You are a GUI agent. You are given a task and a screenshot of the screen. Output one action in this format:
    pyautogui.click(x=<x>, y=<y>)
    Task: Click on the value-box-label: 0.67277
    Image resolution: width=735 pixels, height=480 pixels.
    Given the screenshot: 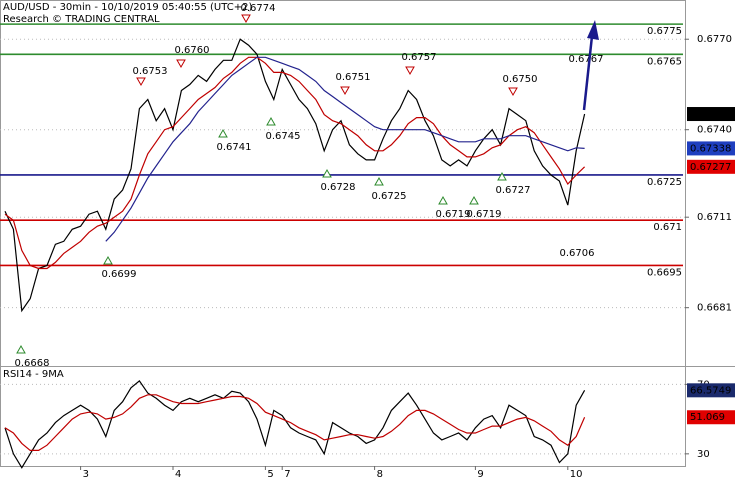 What is the action you would take?
    pyautogui.click(x=710, y=167)
    